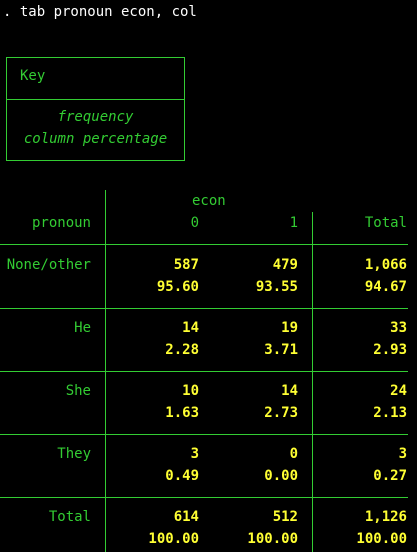  What do you see at coordinates (182, 350) in the screenshot?
I see `percentage-cell: 2.28` at bounding box center [182, 350].